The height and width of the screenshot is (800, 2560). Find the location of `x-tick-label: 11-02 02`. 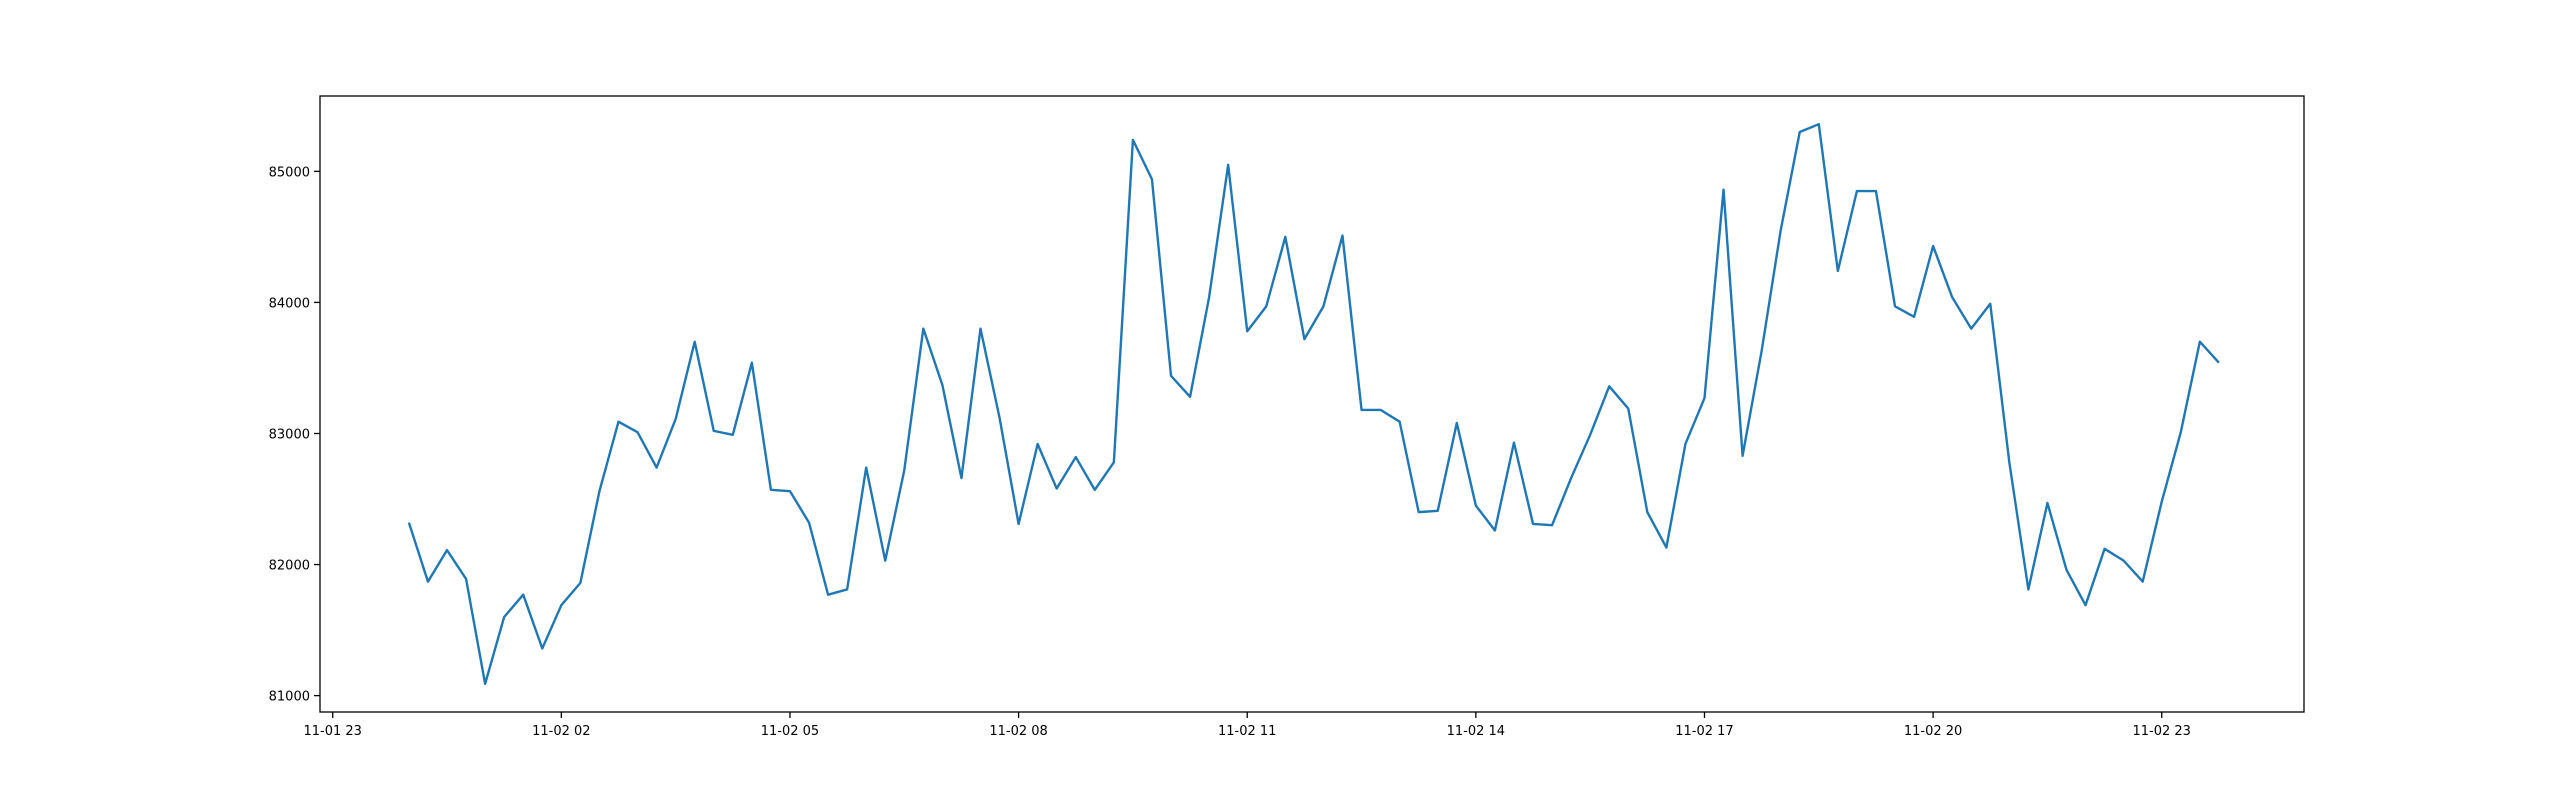

x-tick-label: 11-02 02 is located at coordinates (561, 731).